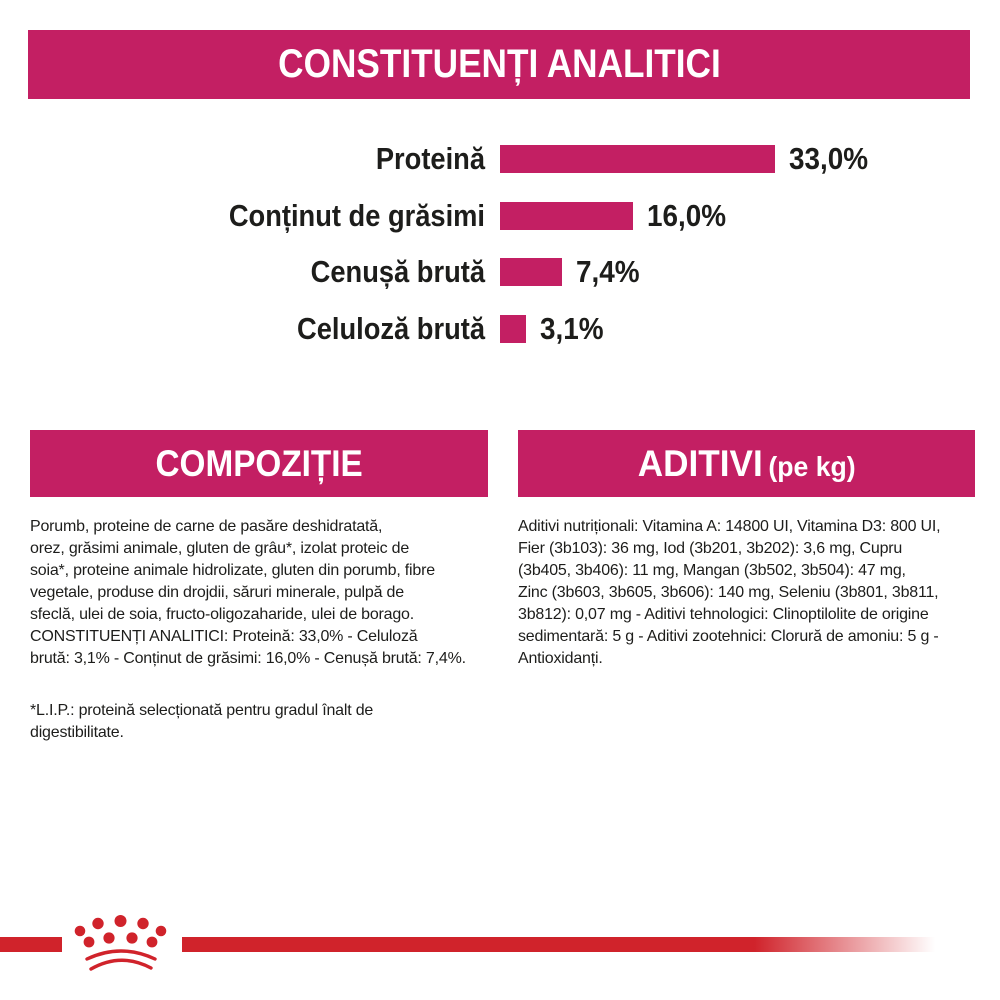  What do you see at coordinates (391, 328) in the screenshot?
I see `chart-label: Celuloză brută` at bounding box center [391, 328].